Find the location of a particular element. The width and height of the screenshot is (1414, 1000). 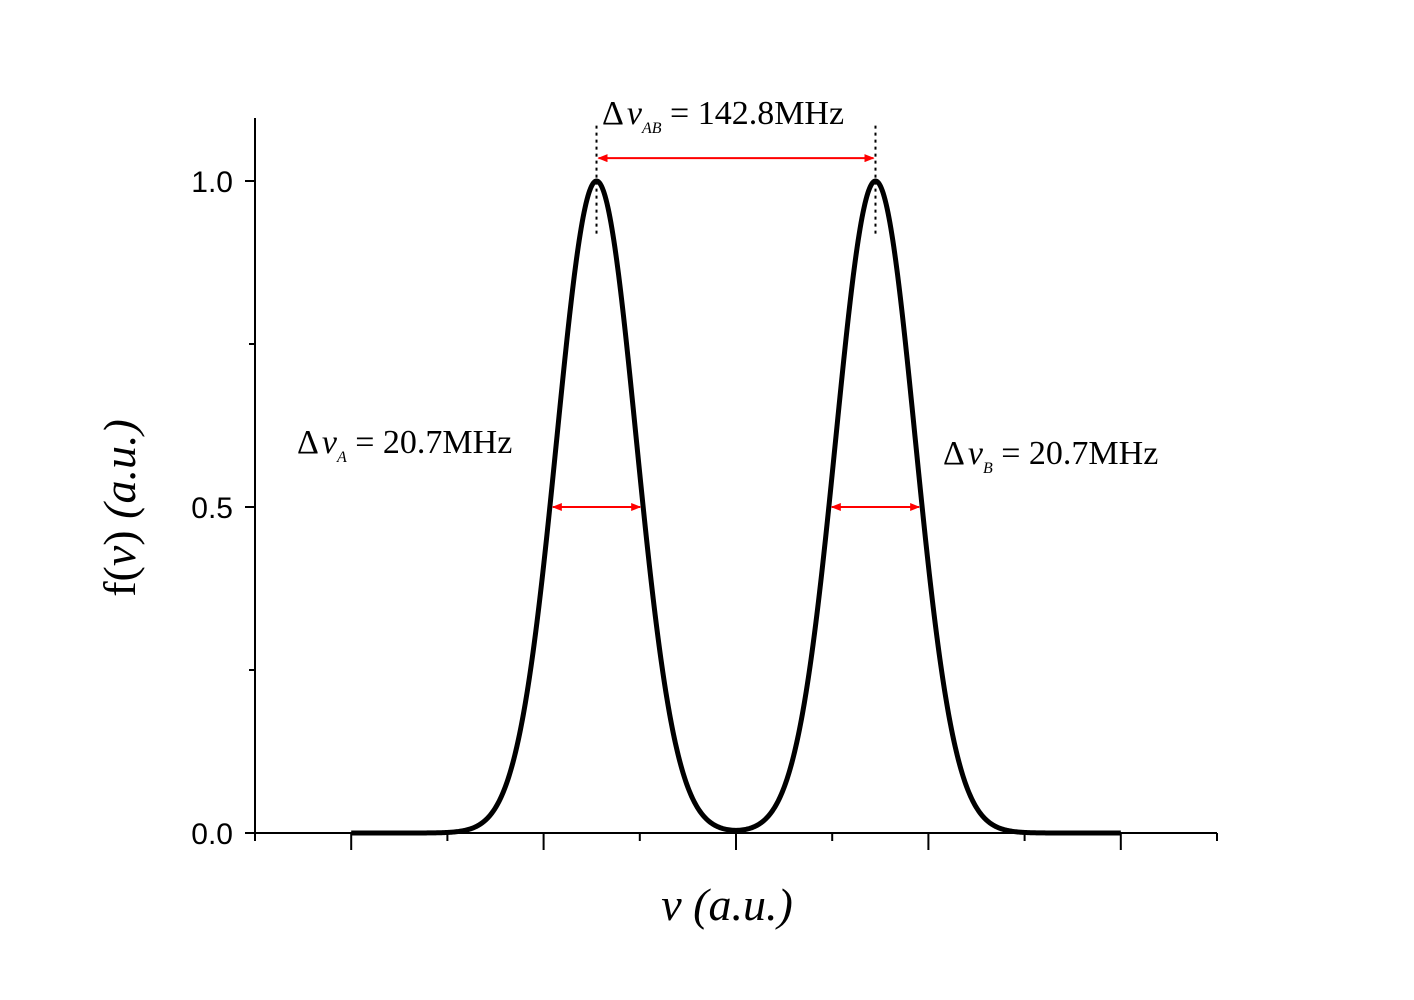

x-axis-title-unit: (a.u.) is located at coordinates (737, 904).